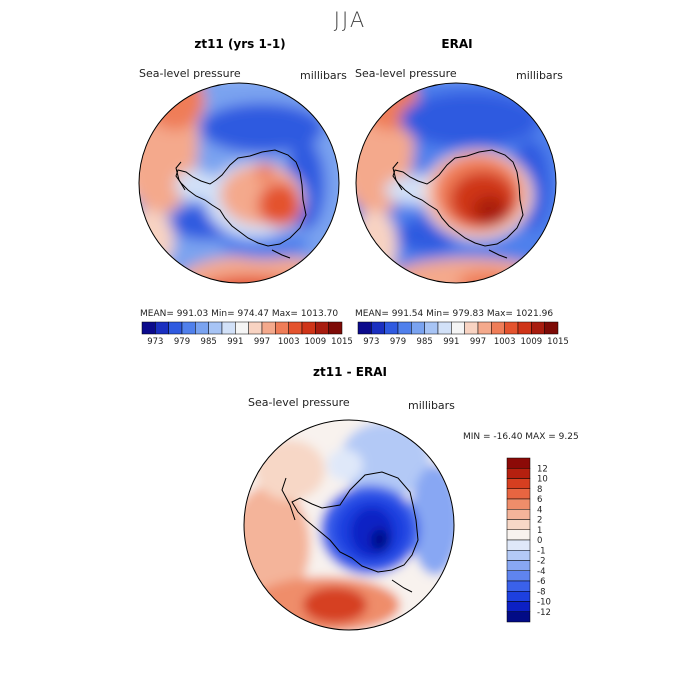  I want to click on antarctic-deficit-core, so click(372, 532).